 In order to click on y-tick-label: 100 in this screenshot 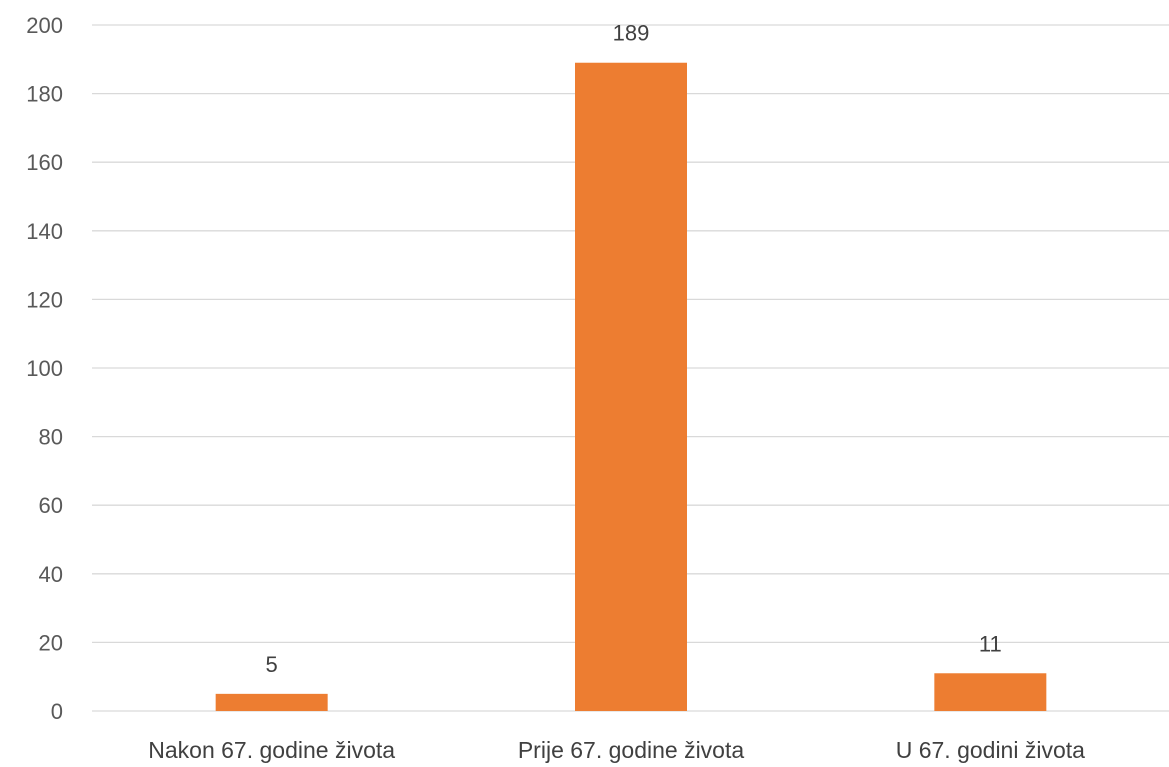, I will do `click(44, 368)`.